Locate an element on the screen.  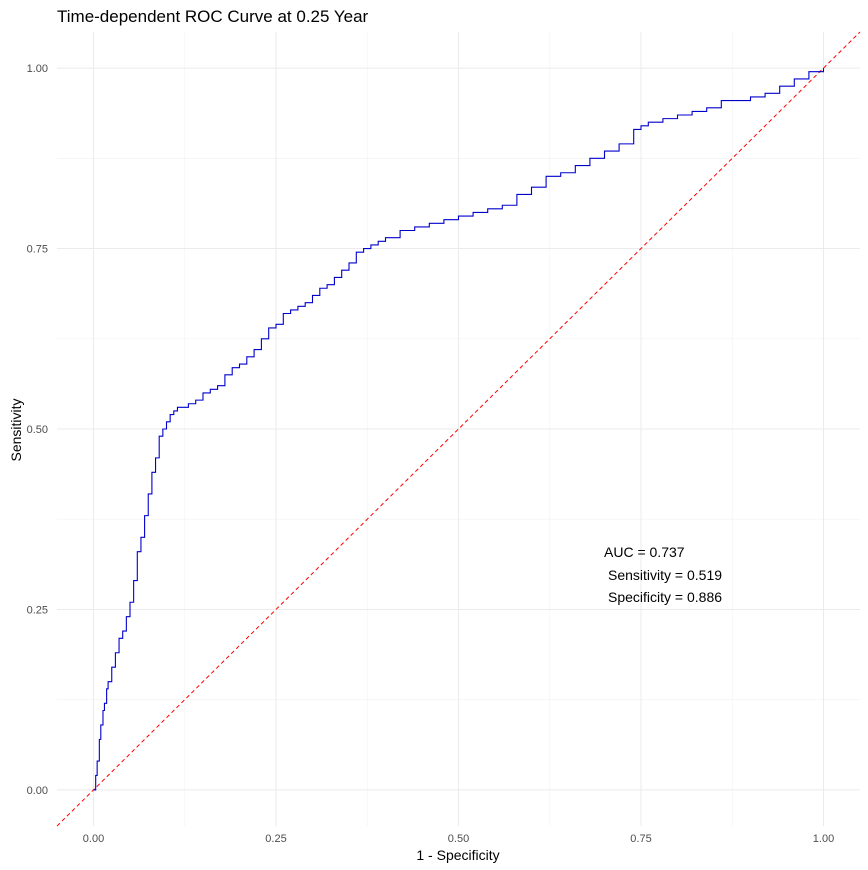
y-tick-labels: 0.00 0.25 0.50 0.75 1.00 is located at coordinates (37, 430).